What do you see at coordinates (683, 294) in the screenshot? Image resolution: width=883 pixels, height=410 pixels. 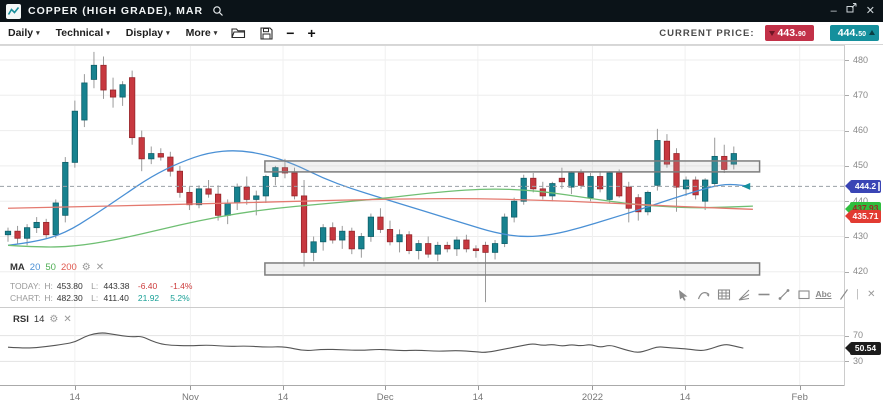 I see `pointer-tool-icon` at bounding box center [683, 294].